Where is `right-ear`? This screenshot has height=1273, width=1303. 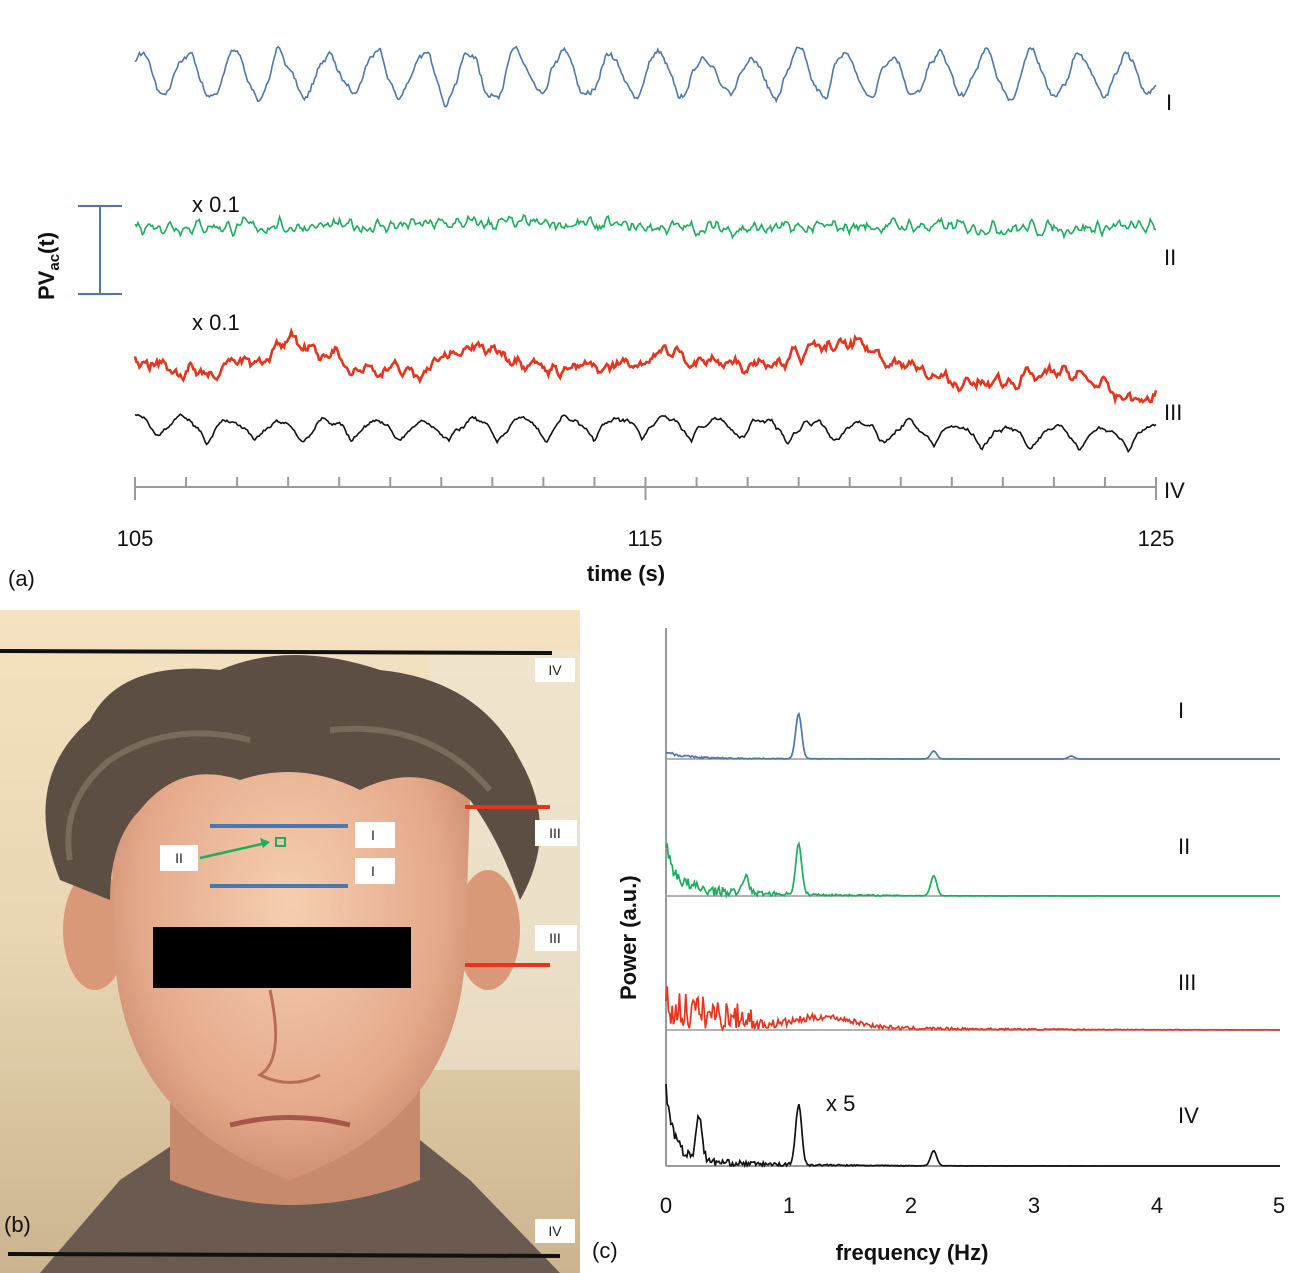 right-ear is located at coordinates (488, 930).